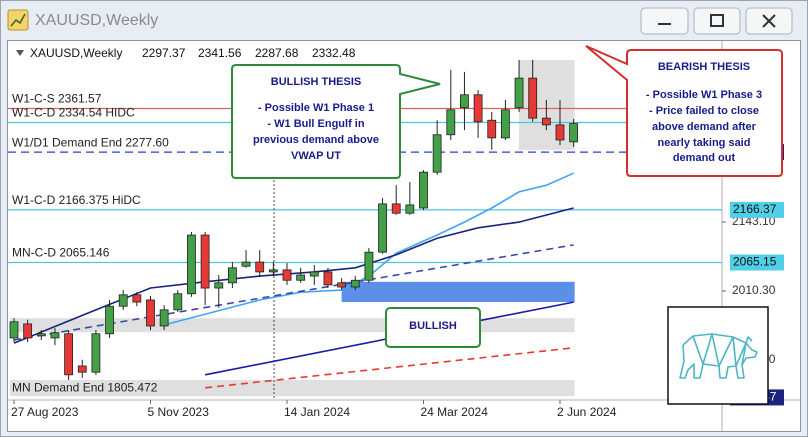 This screenshot has width=808, height=437. What do you see at coordinates (76, 53) in the screenshot?
I see `header-symbol: XAUUSD,Weekly` at bounding box center [76, 53].